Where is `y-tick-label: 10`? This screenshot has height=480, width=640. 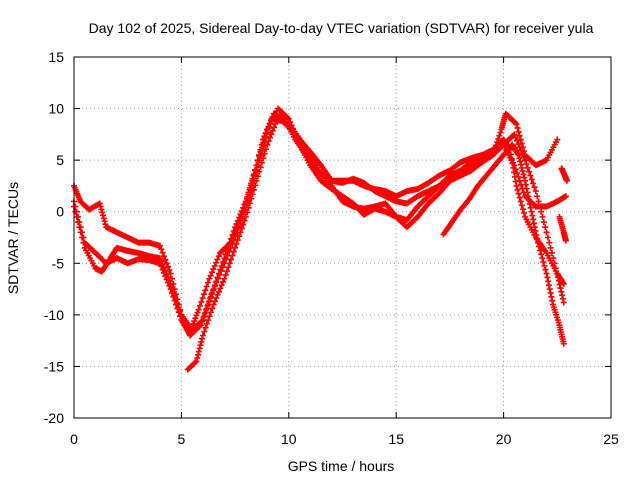 y-tick-label: 10 is located at coordinates (56, 109).